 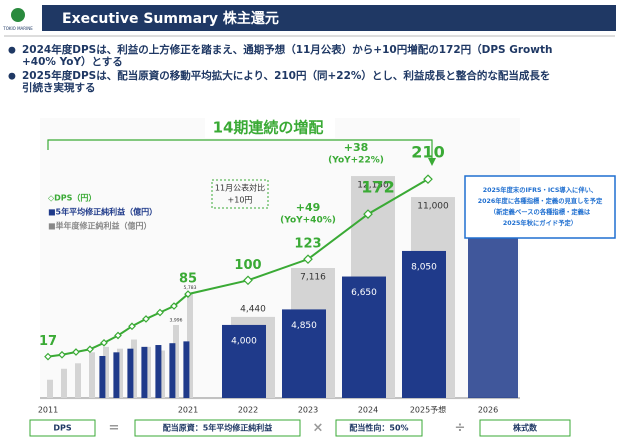 I want to click on legend-entry: ■単年度修正純利益（億円）, so click(x=100, y=226).